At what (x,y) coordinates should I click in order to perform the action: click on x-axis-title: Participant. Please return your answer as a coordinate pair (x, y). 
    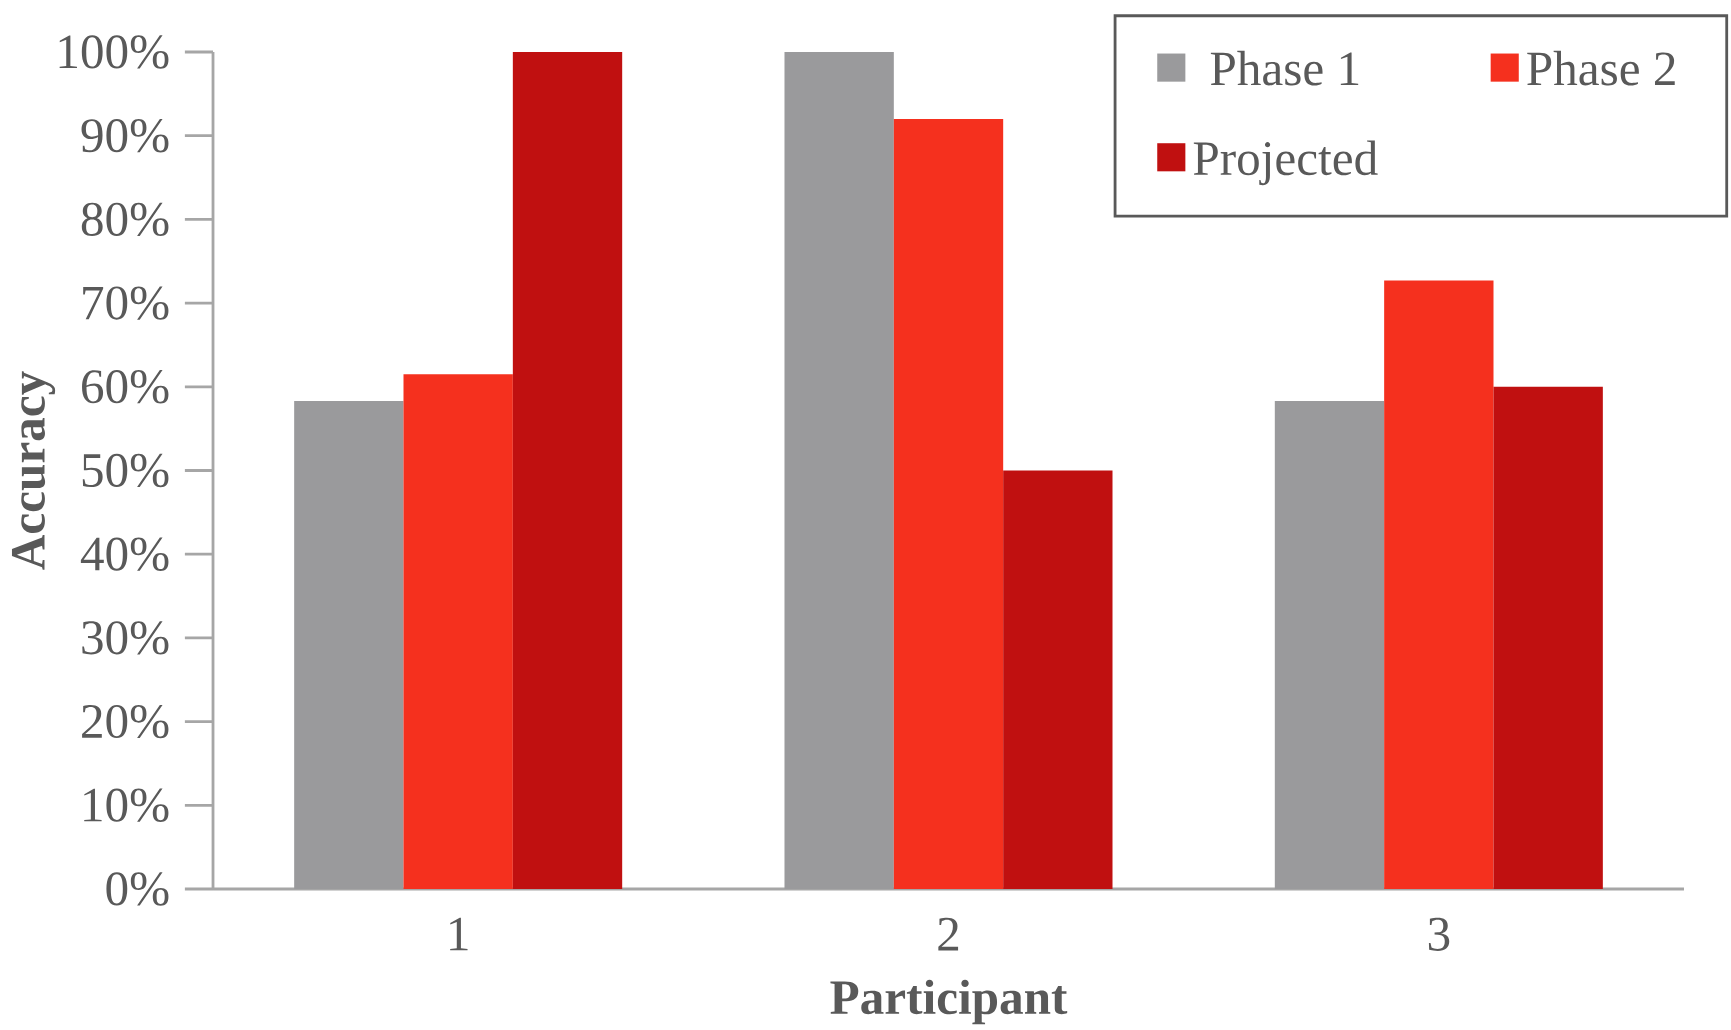
    Looking at the image, I should click on (949, 1002).